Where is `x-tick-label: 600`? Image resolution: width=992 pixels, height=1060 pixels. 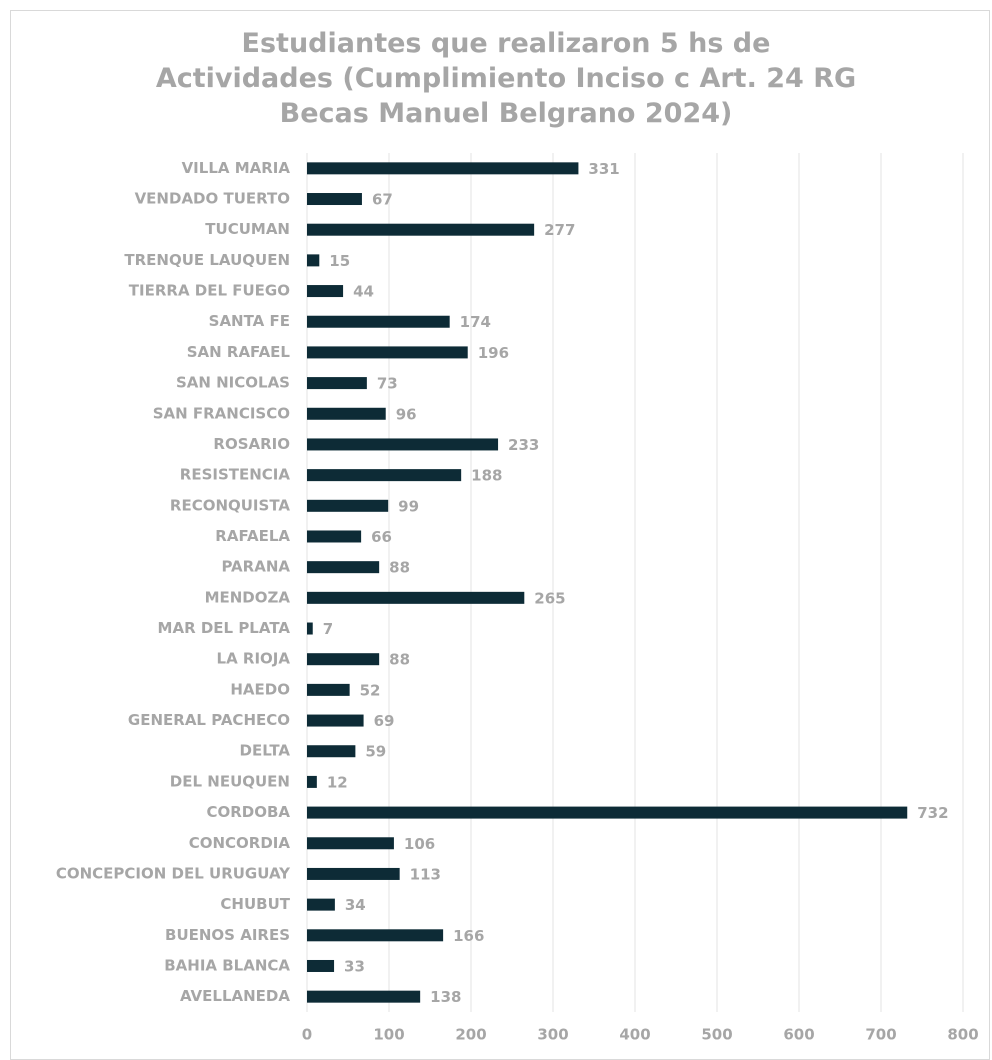 x-tick-label: 600 is located at coordinates (798, 1035).